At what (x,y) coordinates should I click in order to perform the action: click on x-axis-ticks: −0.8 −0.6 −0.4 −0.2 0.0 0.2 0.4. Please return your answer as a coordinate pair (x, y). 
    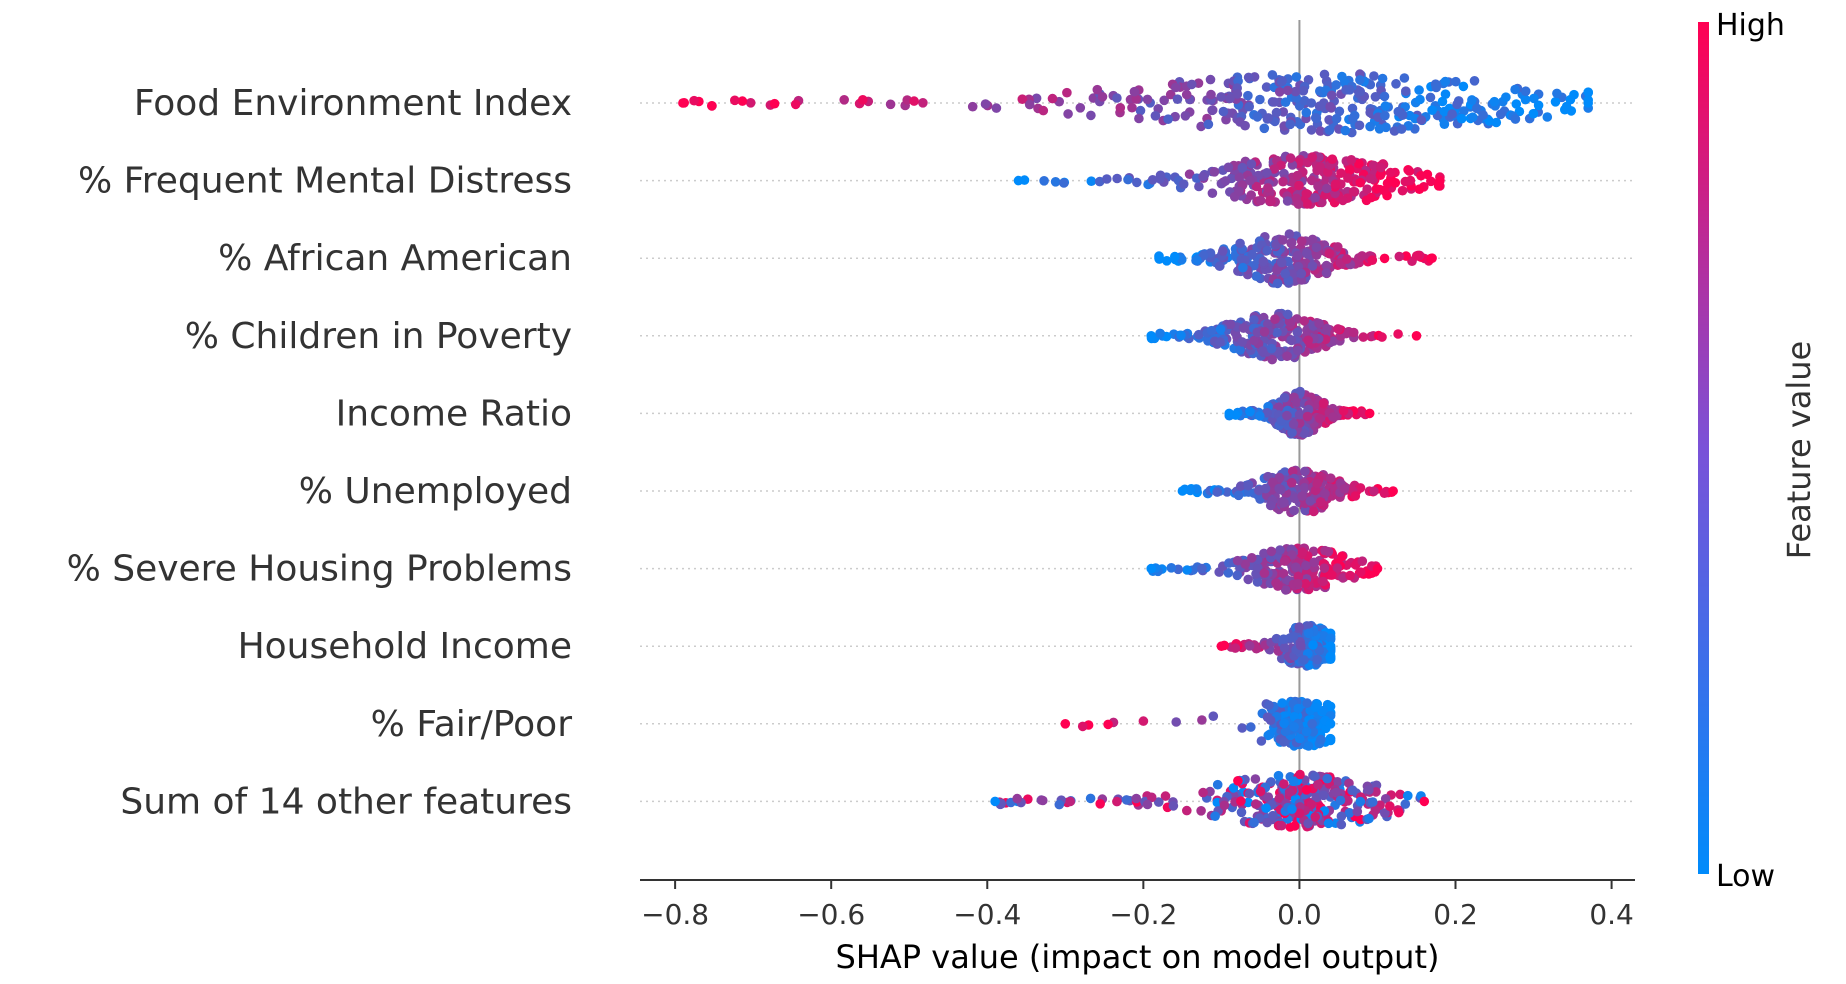
    Looking at the image, I should click on (1137, 905).